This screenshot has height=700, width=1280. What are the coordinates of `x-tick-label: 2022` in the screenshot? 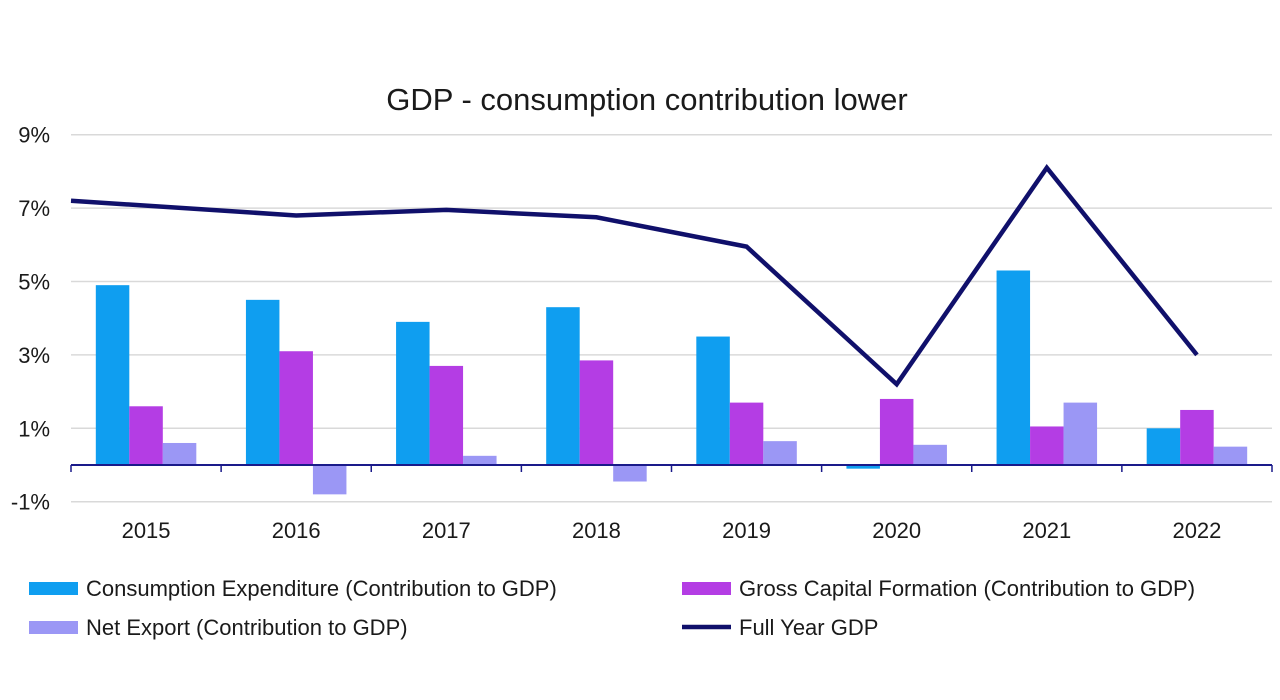 It's located at (1196, 530).